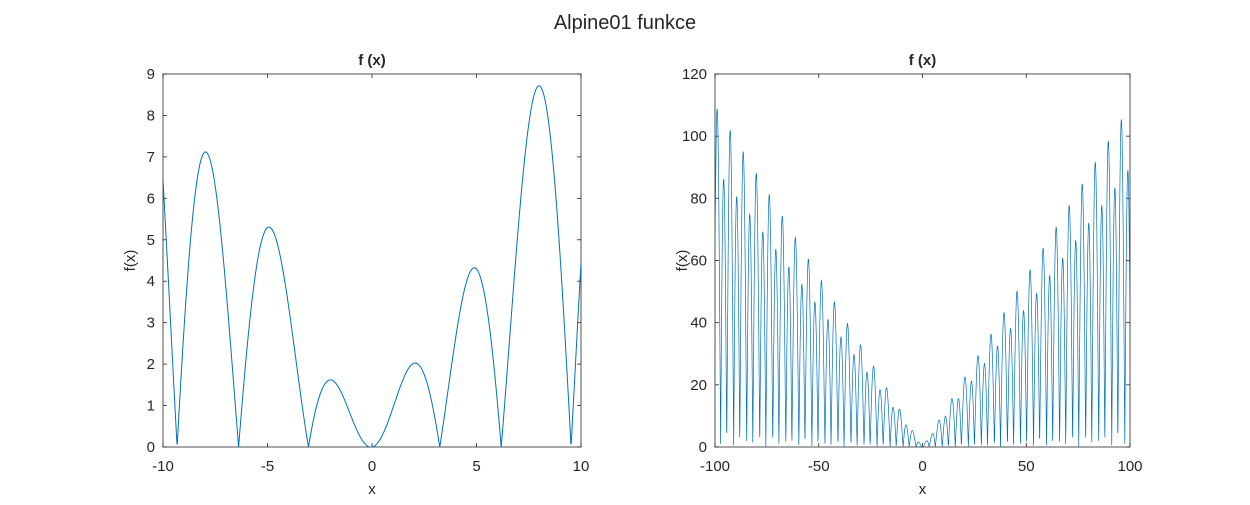 The width and height of the screenshot is (1250, 505). What do you see at coordinates (581, 466) in the screenshot?
I see `x-tick-label: 10` at bounding box center [581, 466].